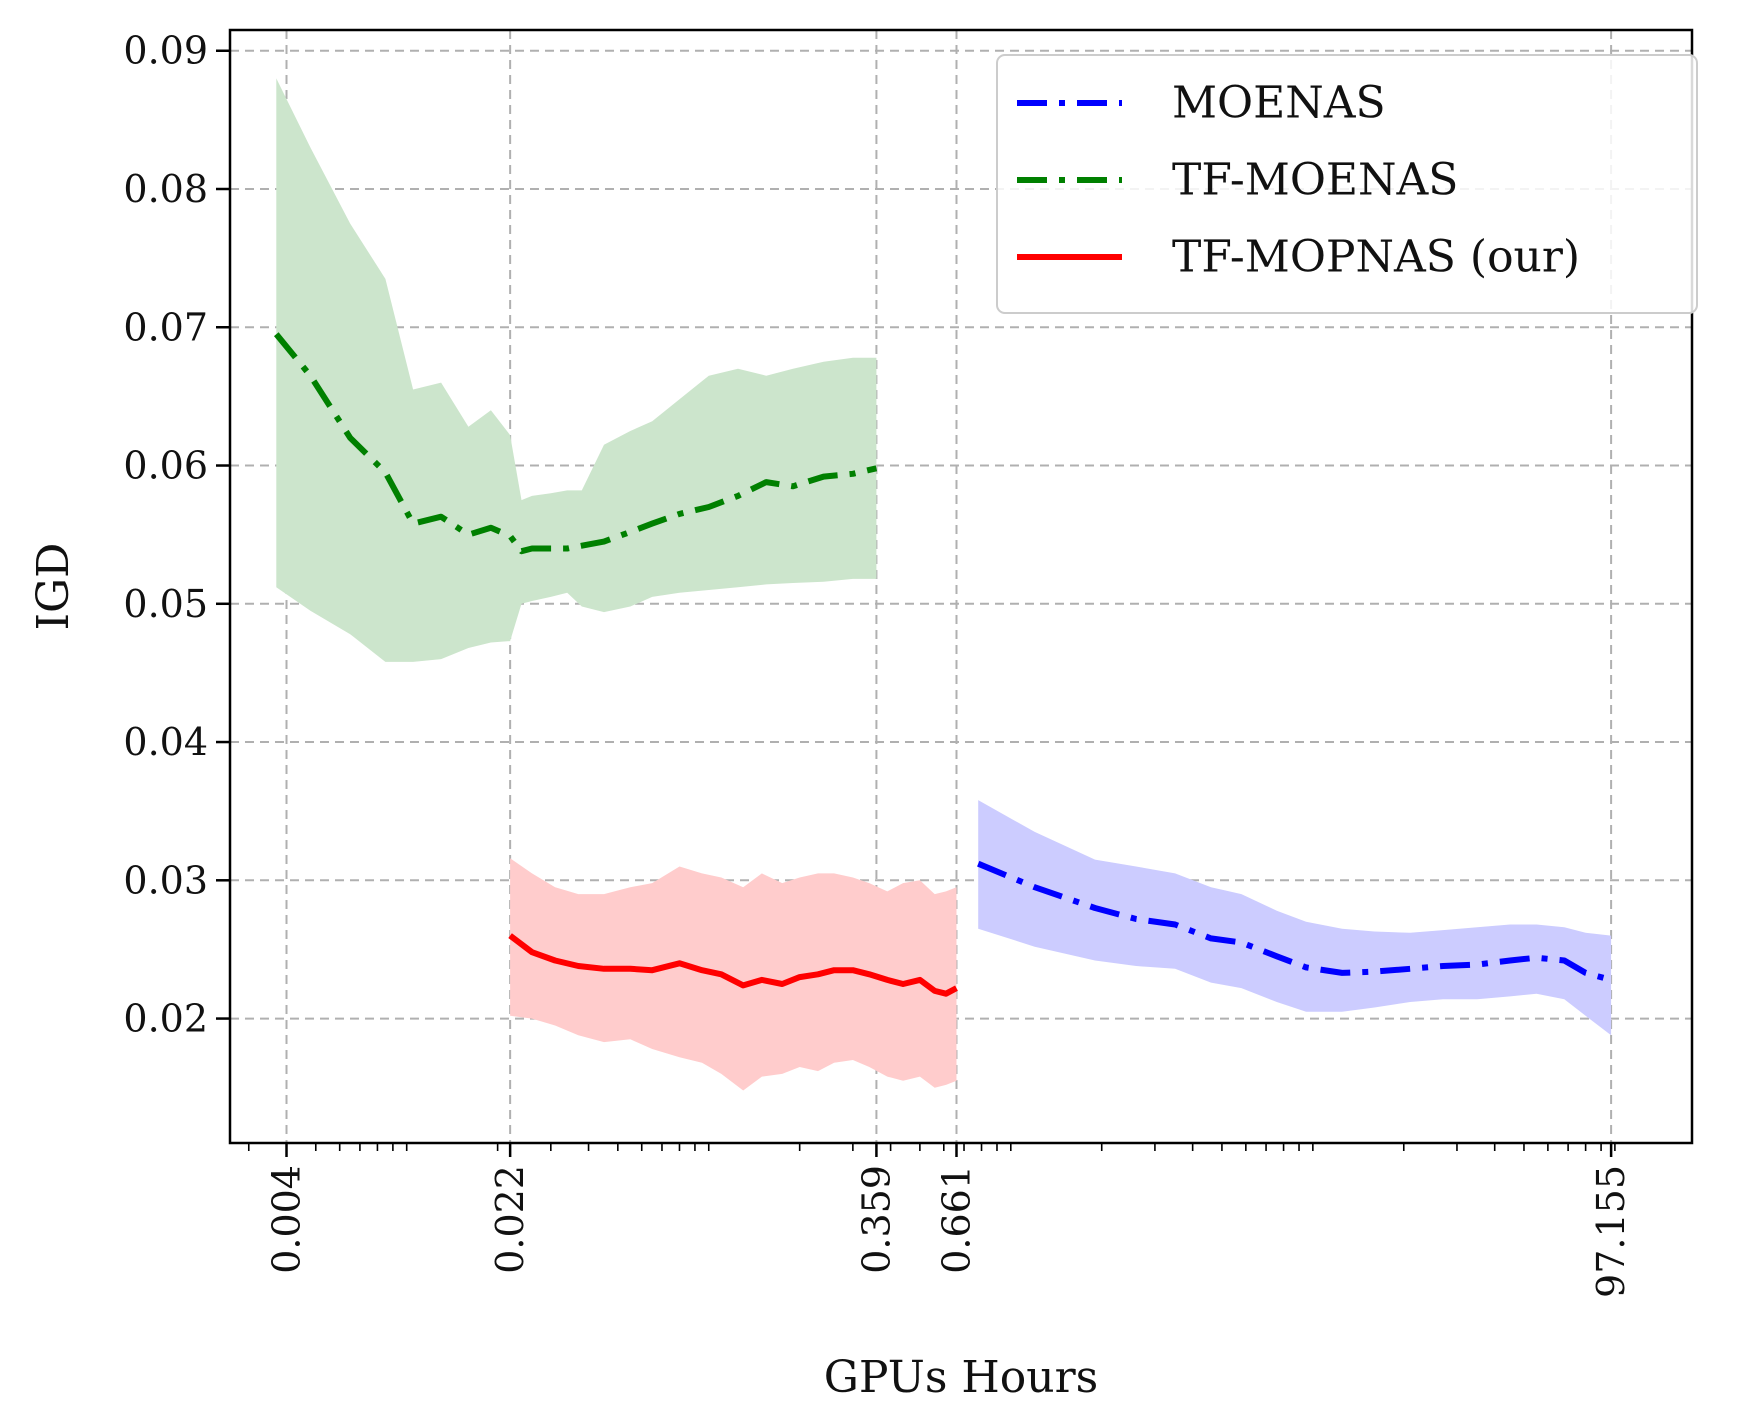  Describe the element at coordinates (176, 535) in the screenshot. I see `y-axis: 0.02 0.03 0.04 0.05 0.06 0.07 0.08 0.09` at that location.